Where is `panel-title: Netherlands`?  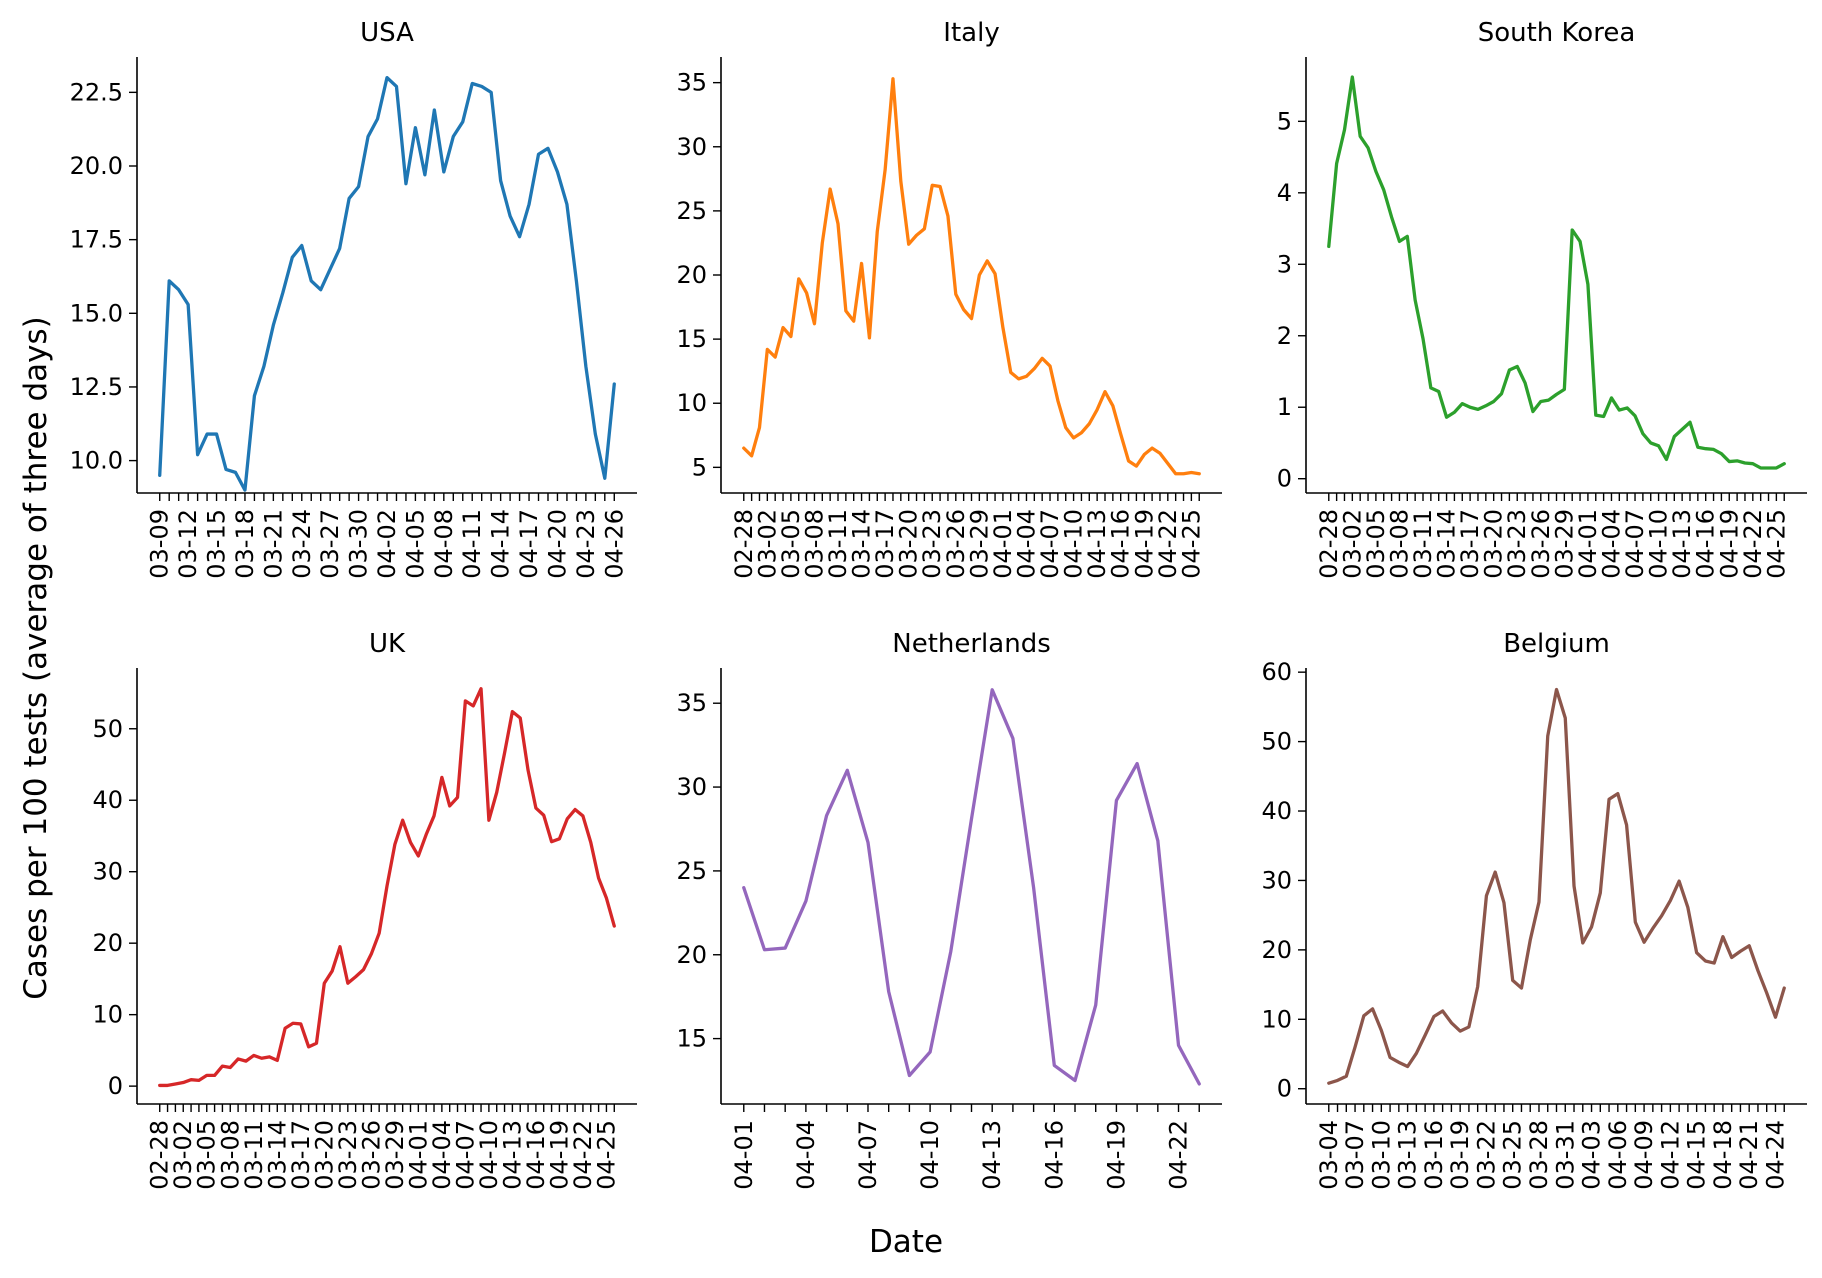 panel-title: Netherlands is located at coordinates (971, 644).